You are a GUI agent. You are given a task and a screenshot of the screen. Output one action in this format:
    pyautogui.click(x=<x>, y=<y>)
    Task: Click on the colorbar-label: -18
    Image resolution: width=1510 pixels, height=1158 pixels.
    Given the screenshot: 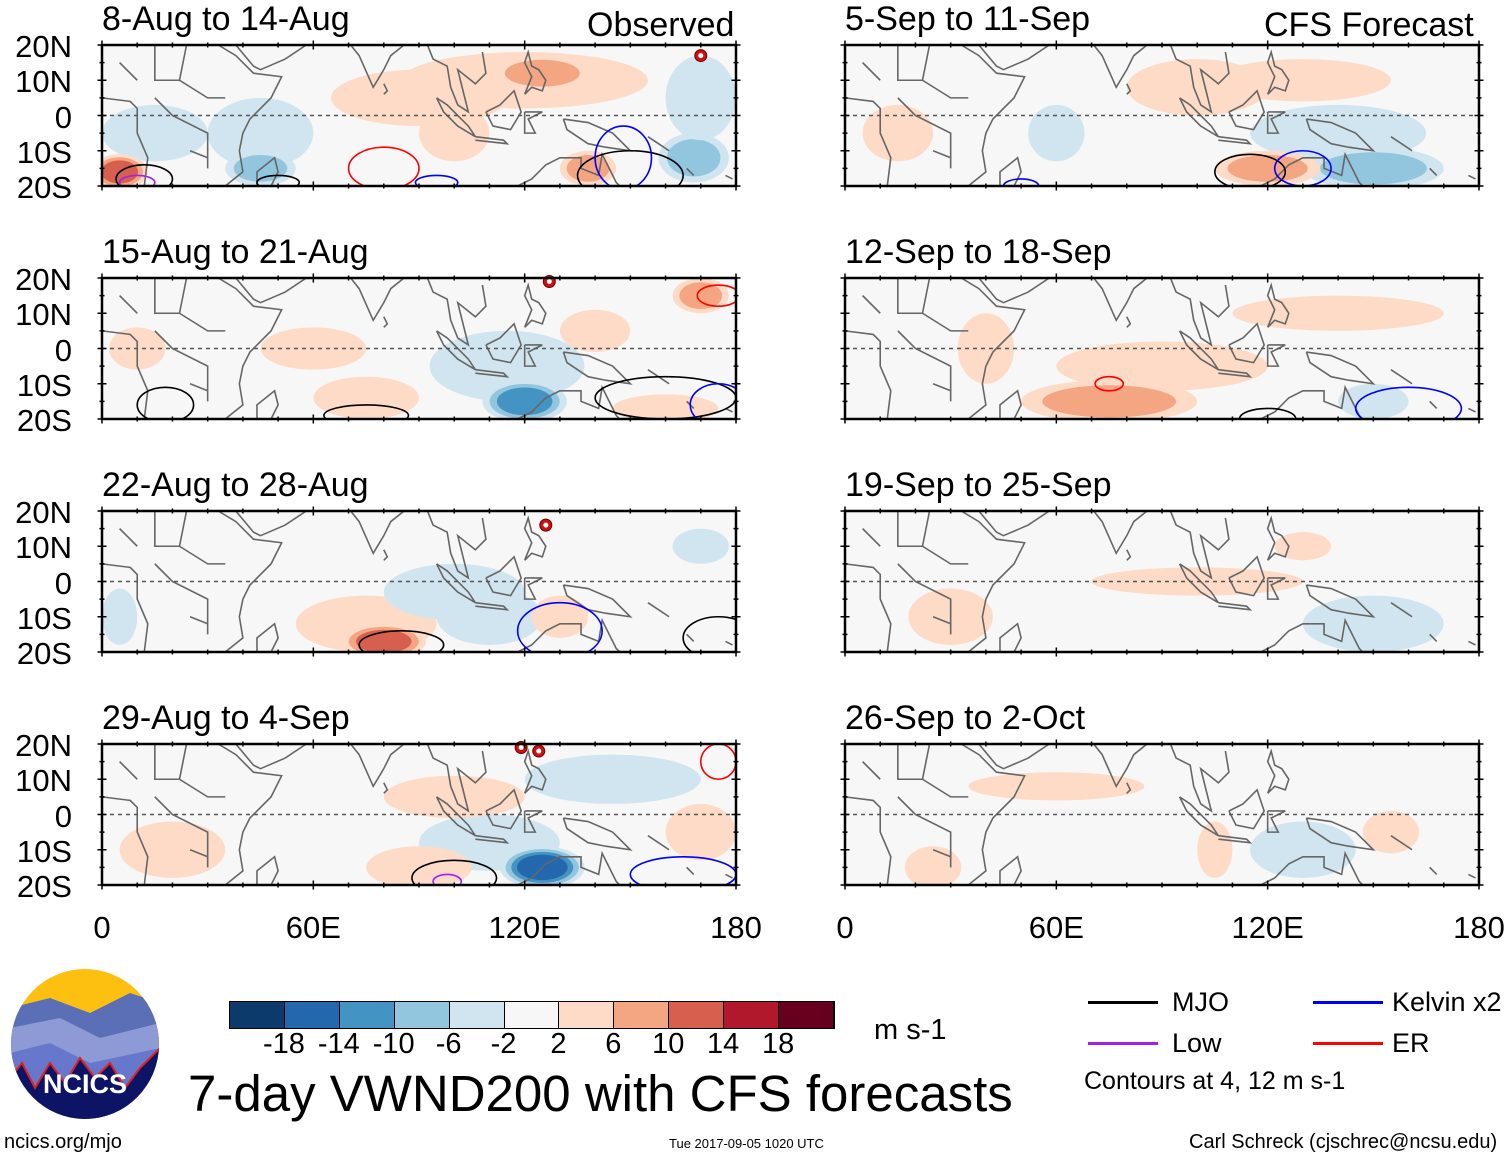 What is the action you would take?
    pyautogui.click(x=283, y=1044)
    